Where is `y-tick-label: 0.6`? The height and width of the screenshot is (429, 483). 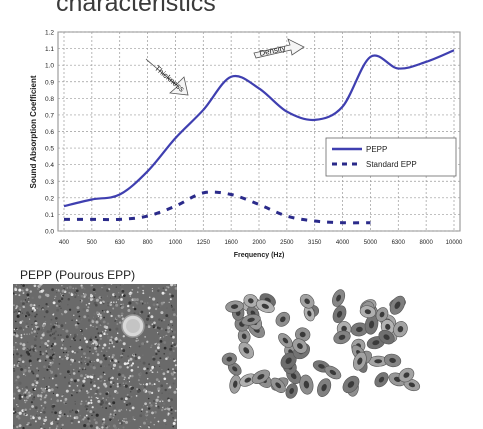 y-tick-label: 0.6 is located at coordinates (49, 132).